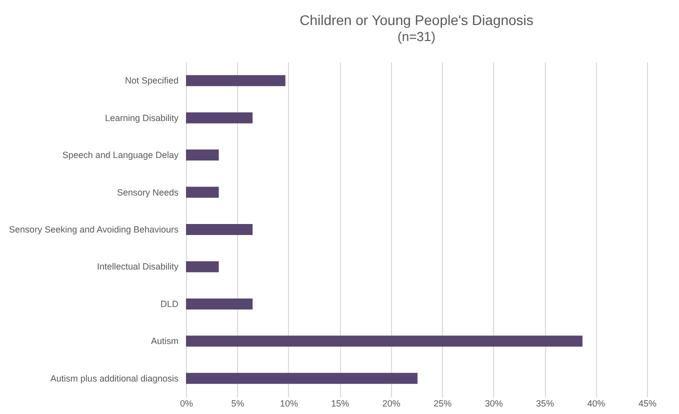  Describe the element at coordinates (443, 403) in the screenshot. I see `x-tick-label: 25%` at that location.